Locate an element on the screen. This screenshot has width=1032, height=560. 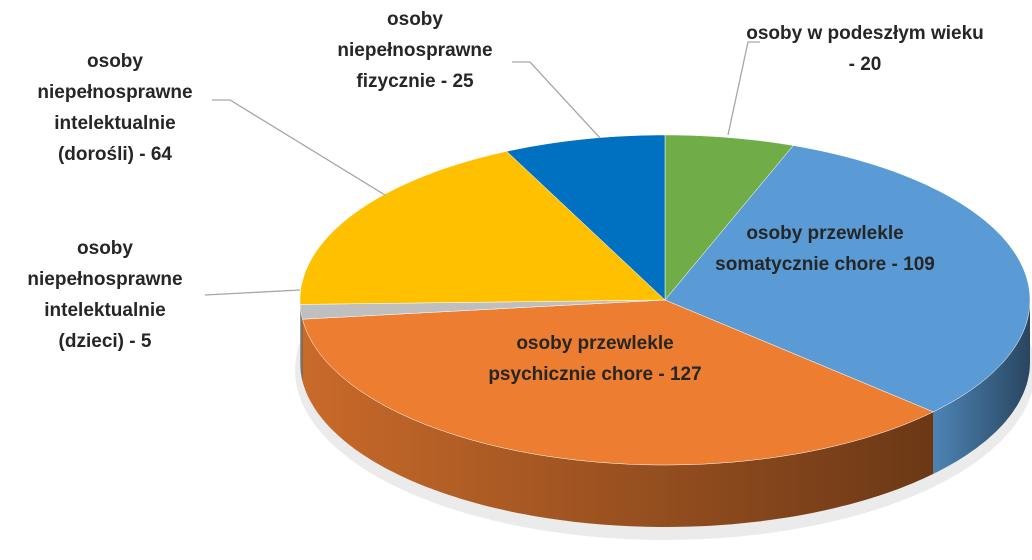
data-label: osoby niepełnosprawne fizycznie - 25 is located at coordinates (415, 50).